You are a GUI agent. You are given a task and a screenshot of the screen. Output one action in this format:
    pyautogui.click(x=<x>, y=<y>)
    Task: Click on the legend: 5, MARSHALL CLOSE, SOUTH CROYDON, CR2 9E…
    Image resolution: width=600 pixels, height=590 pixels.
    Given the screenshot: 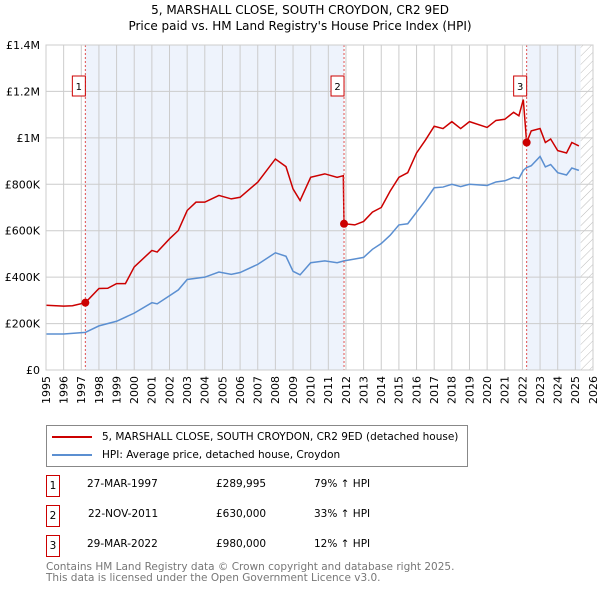 What is the action you would take?
    pyautogui.click(x=257, y=446)
    